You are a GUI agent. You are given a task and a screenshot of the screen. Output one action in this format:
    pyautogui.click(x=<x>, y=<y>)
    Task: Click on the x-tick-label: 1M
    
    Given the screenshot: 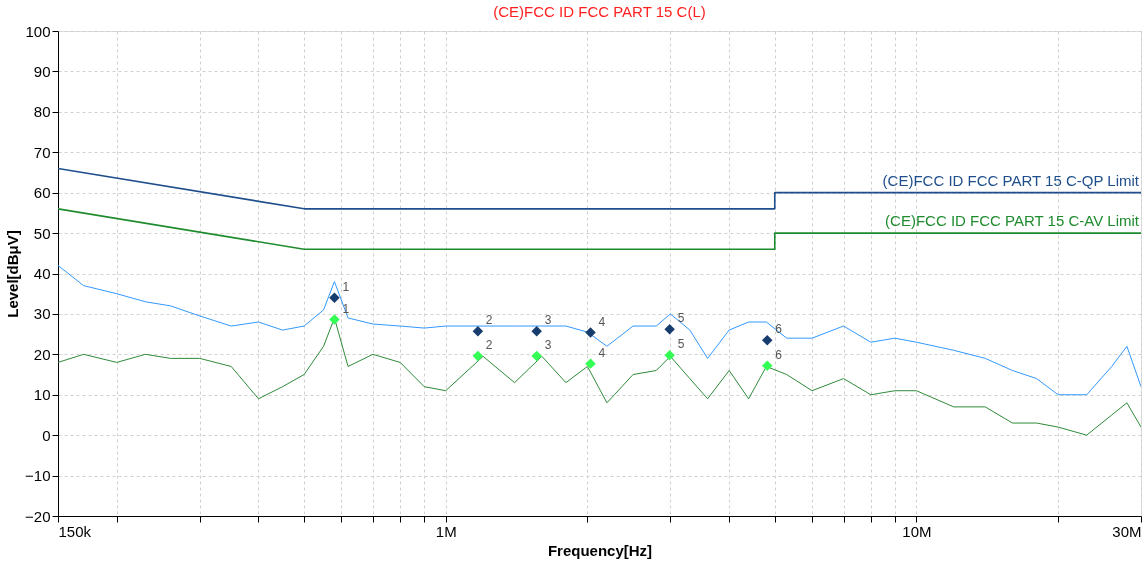 What is the action you would take?
    pyautogui.click(x=446, y=531)
    